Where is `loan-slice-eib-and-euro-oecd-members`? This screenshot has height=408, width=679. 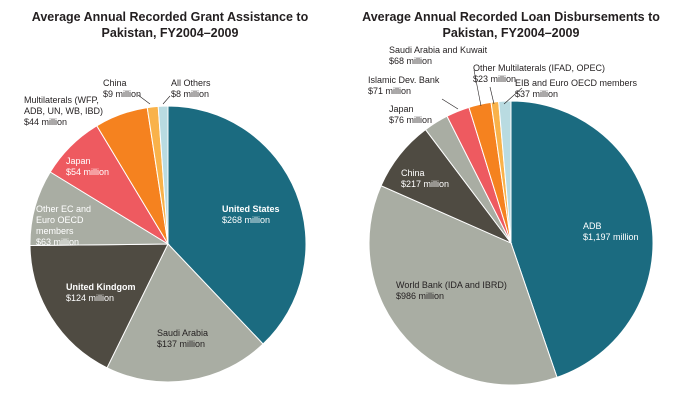 loan-slice-eib-and-euro-oecd-members is located at coordinates (505, 172).